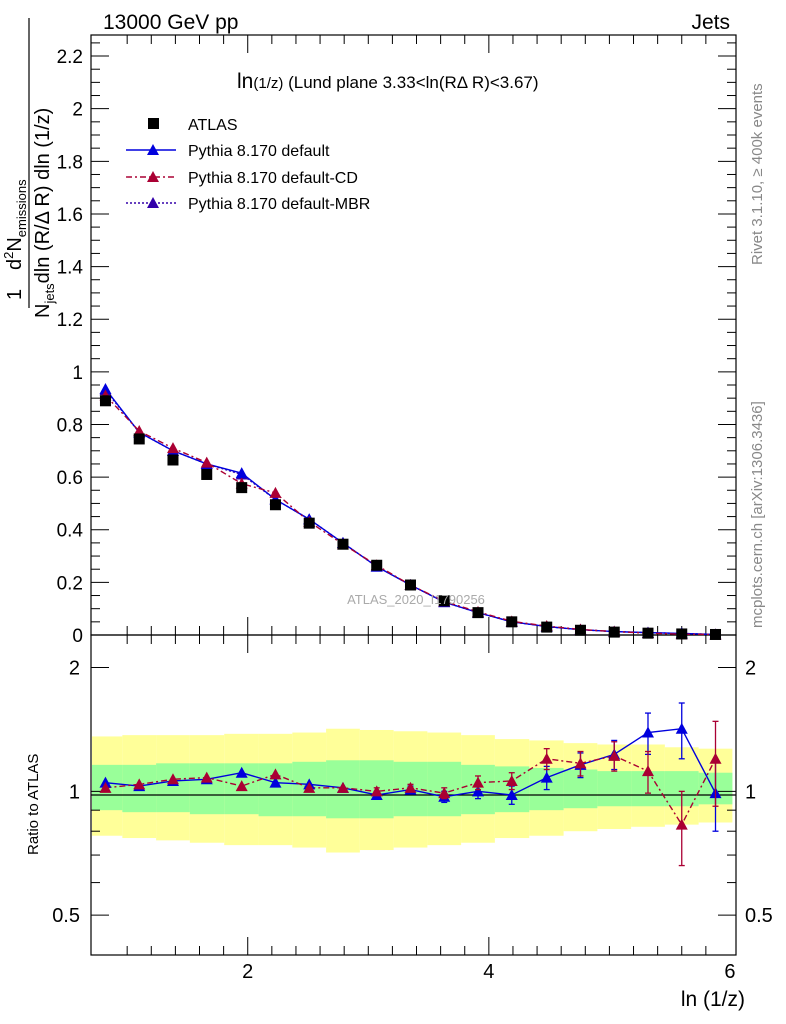  I want to click on y-tick-label-ratio: 1, so click(74, 792).